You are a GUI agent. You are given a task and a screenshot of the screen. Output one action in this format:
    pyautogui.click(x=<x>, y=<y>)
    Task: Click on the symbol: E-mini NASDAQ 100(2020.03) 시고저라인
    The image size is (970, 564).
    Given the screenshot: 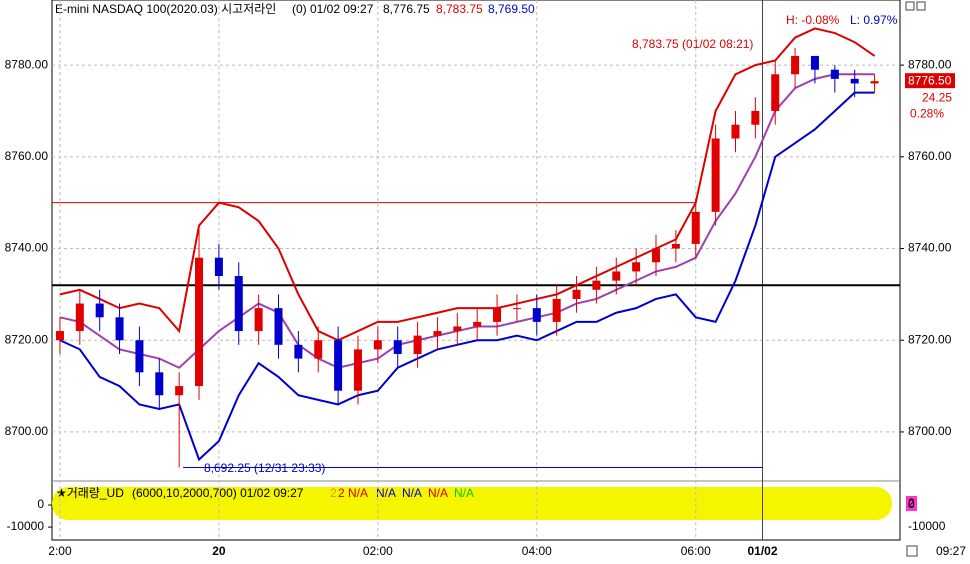 What is the action you would take?
    pyautogui.click(x=165, y=9)
    